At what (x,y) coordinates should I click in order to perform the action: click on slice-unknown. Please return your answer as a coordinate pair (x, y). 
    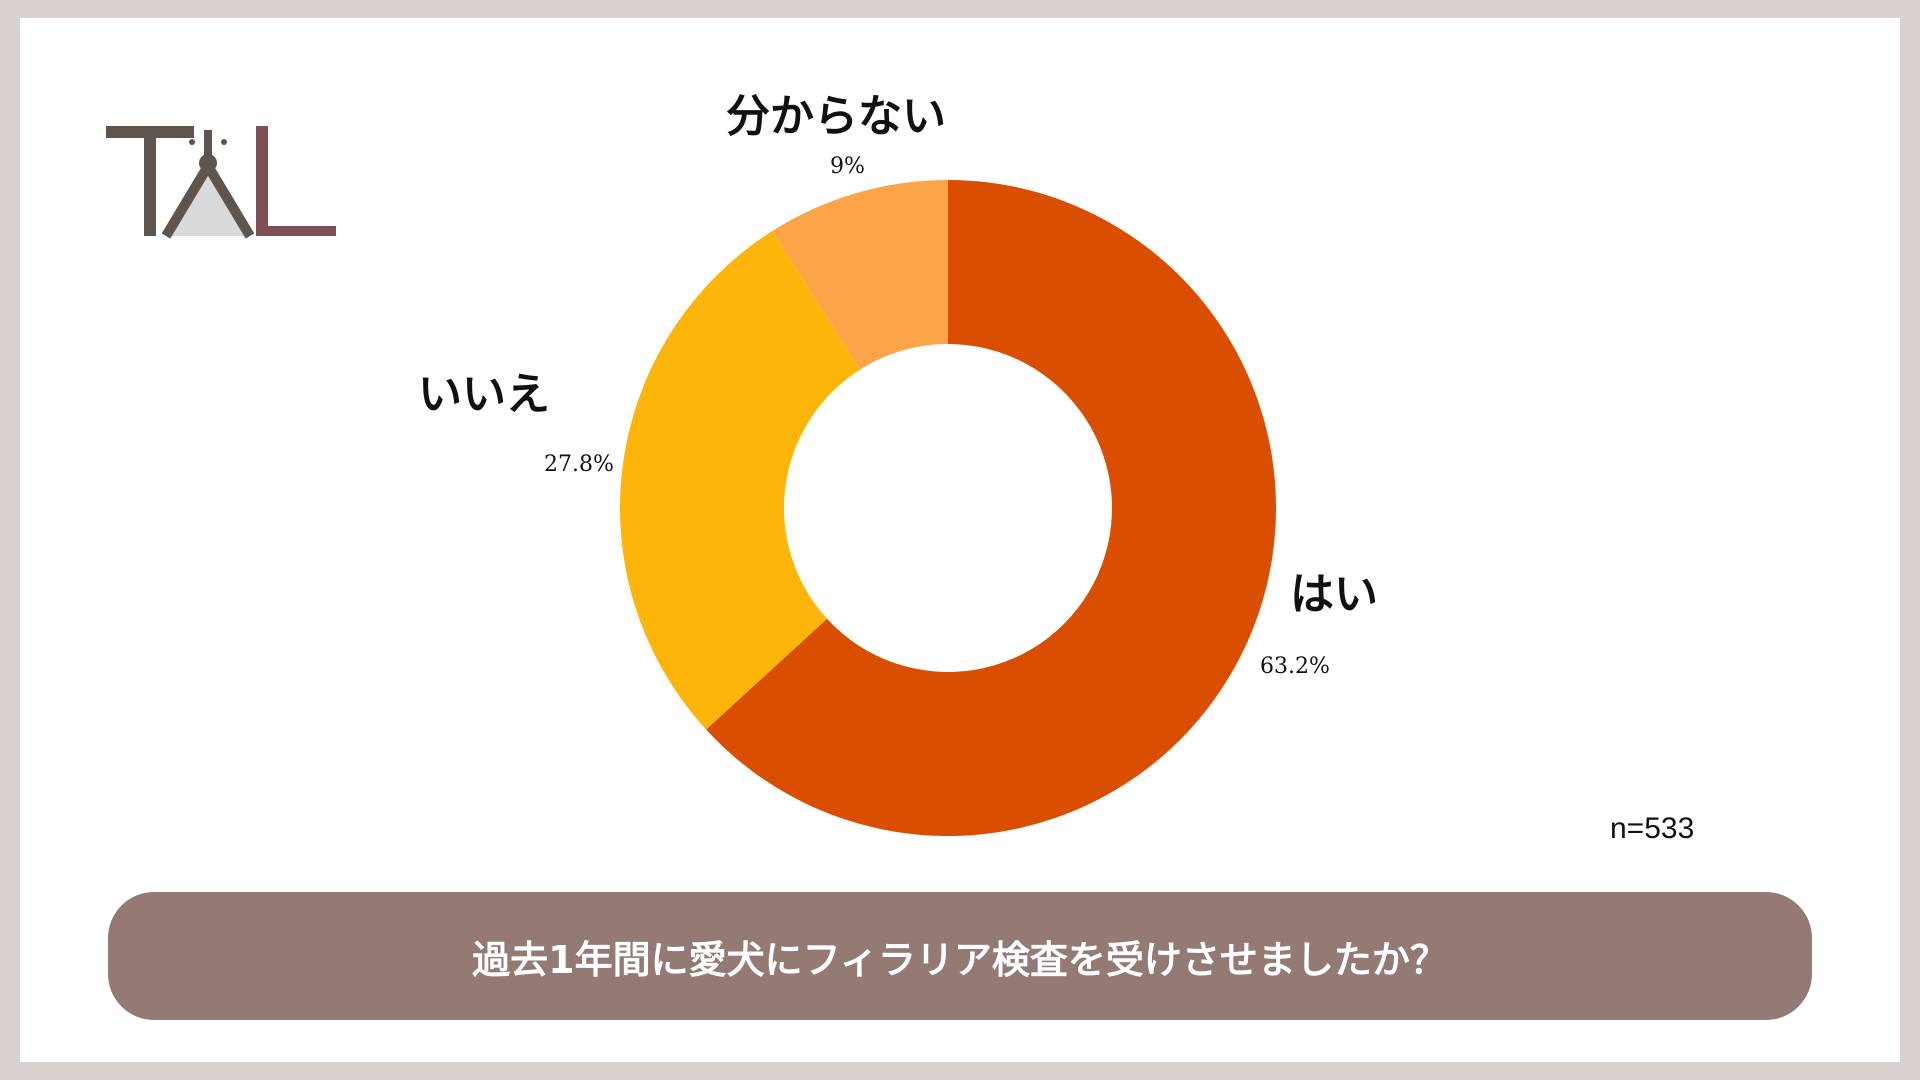
    Looking at the image, I should click on (860, 275).